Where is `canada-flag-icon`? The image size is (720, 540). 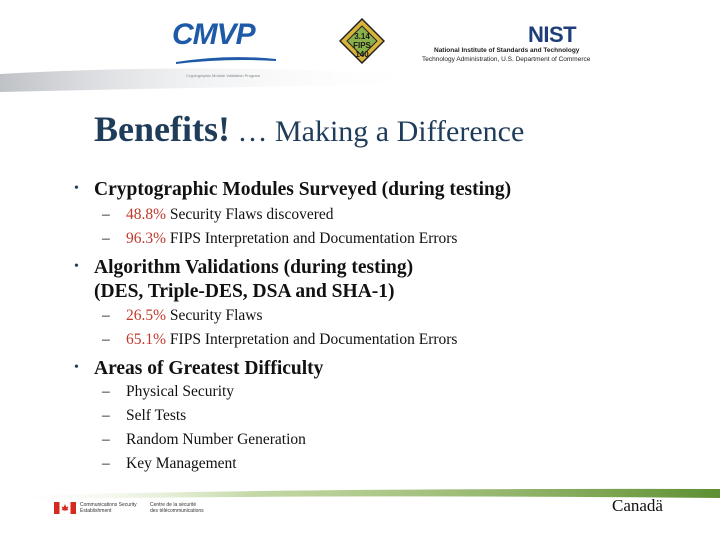
canada-flag-icon is located at coordinates (65, 508).